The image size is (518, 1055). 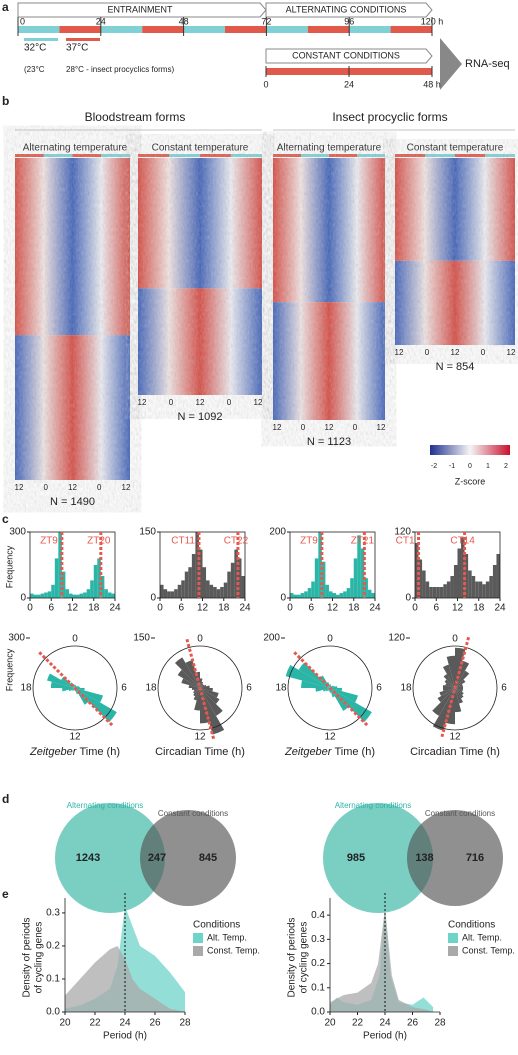 I want to click on panel-label: e, so click(x=5, y=894).